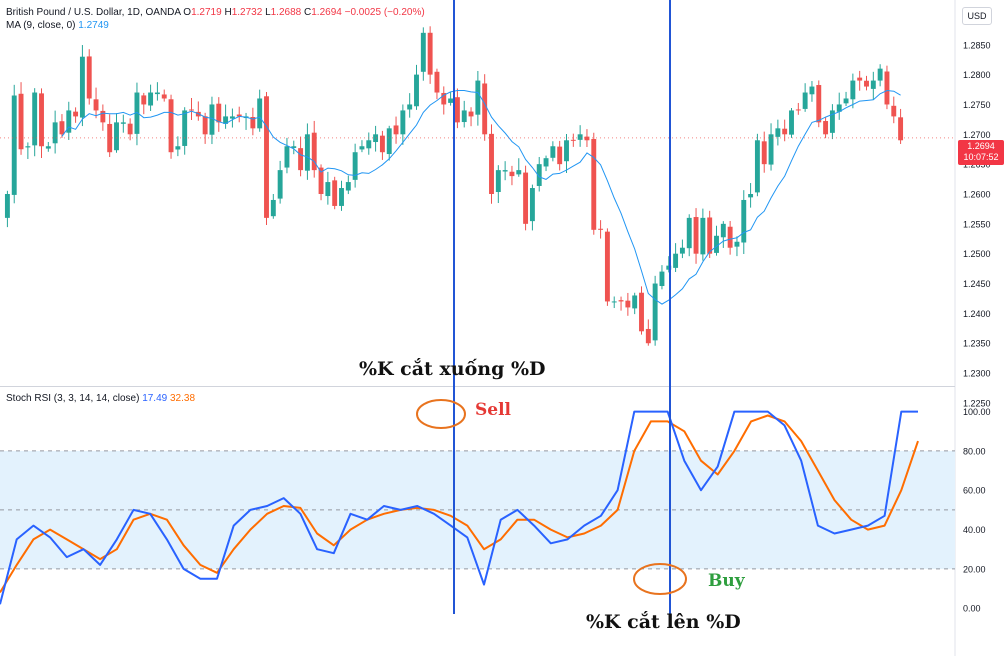  What do you see at coordinates (977, 135) in the screenshot?
I see `price-tick-label: 1.2700` at bounding box center [977, 135].